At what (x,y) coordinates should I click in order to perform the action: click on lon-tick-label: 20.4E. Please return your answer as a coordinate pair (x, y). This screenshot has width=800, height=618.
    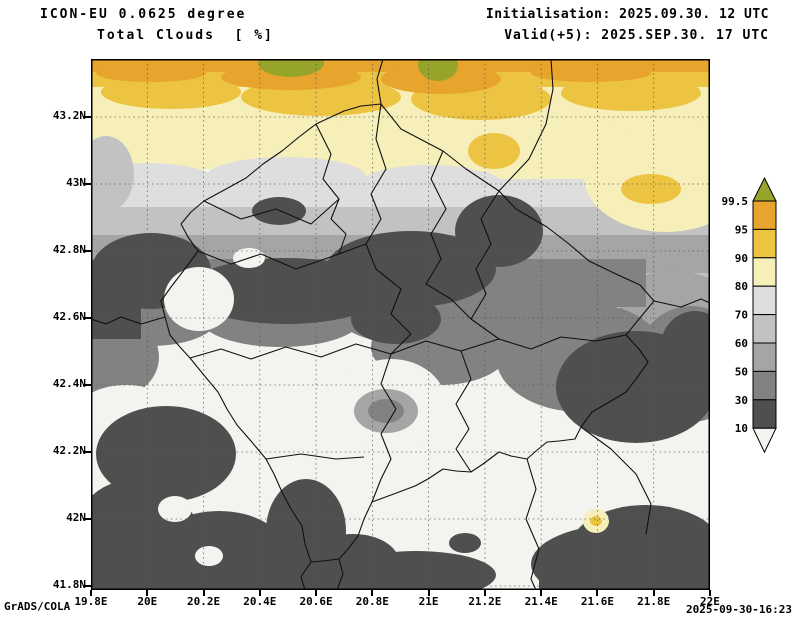
    Looking at the image, I should click on (260, 601).